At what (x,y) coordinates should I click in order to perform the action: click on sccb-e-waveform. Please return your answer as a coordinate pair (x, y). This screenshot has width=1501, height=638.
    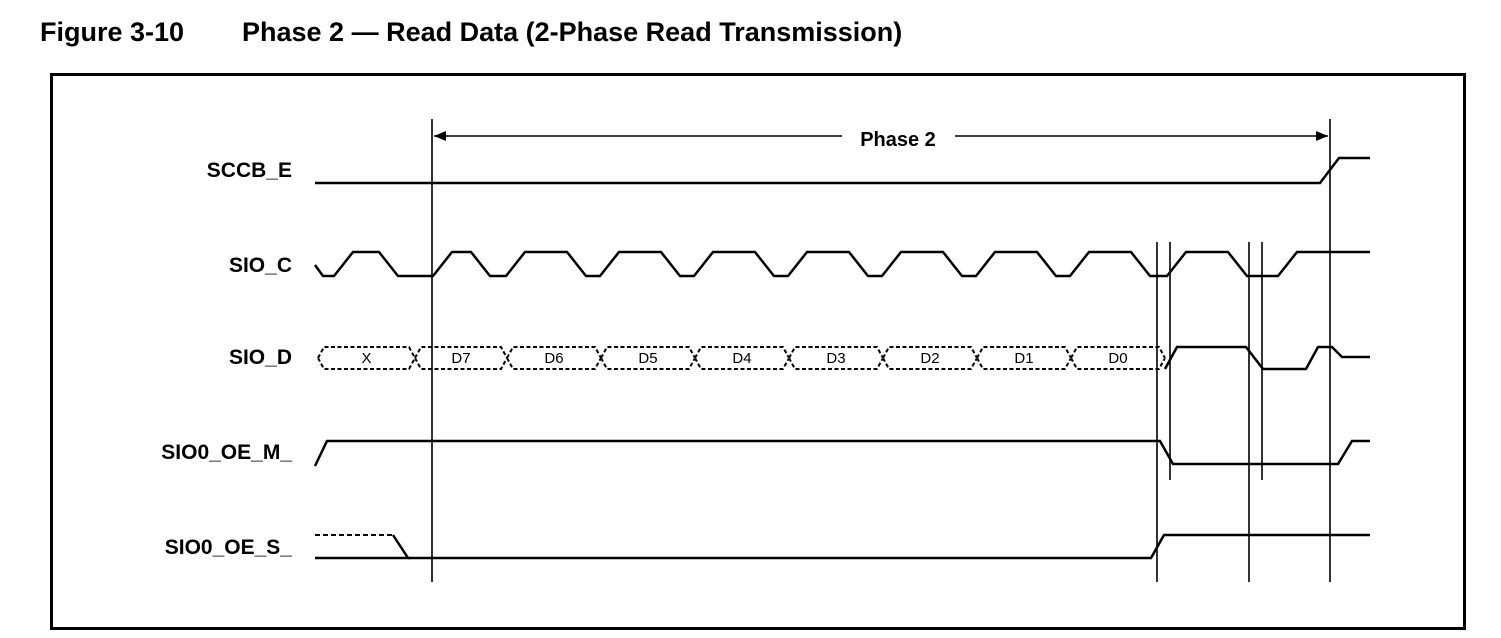
    Looking at the image, I should click on (842, 170).